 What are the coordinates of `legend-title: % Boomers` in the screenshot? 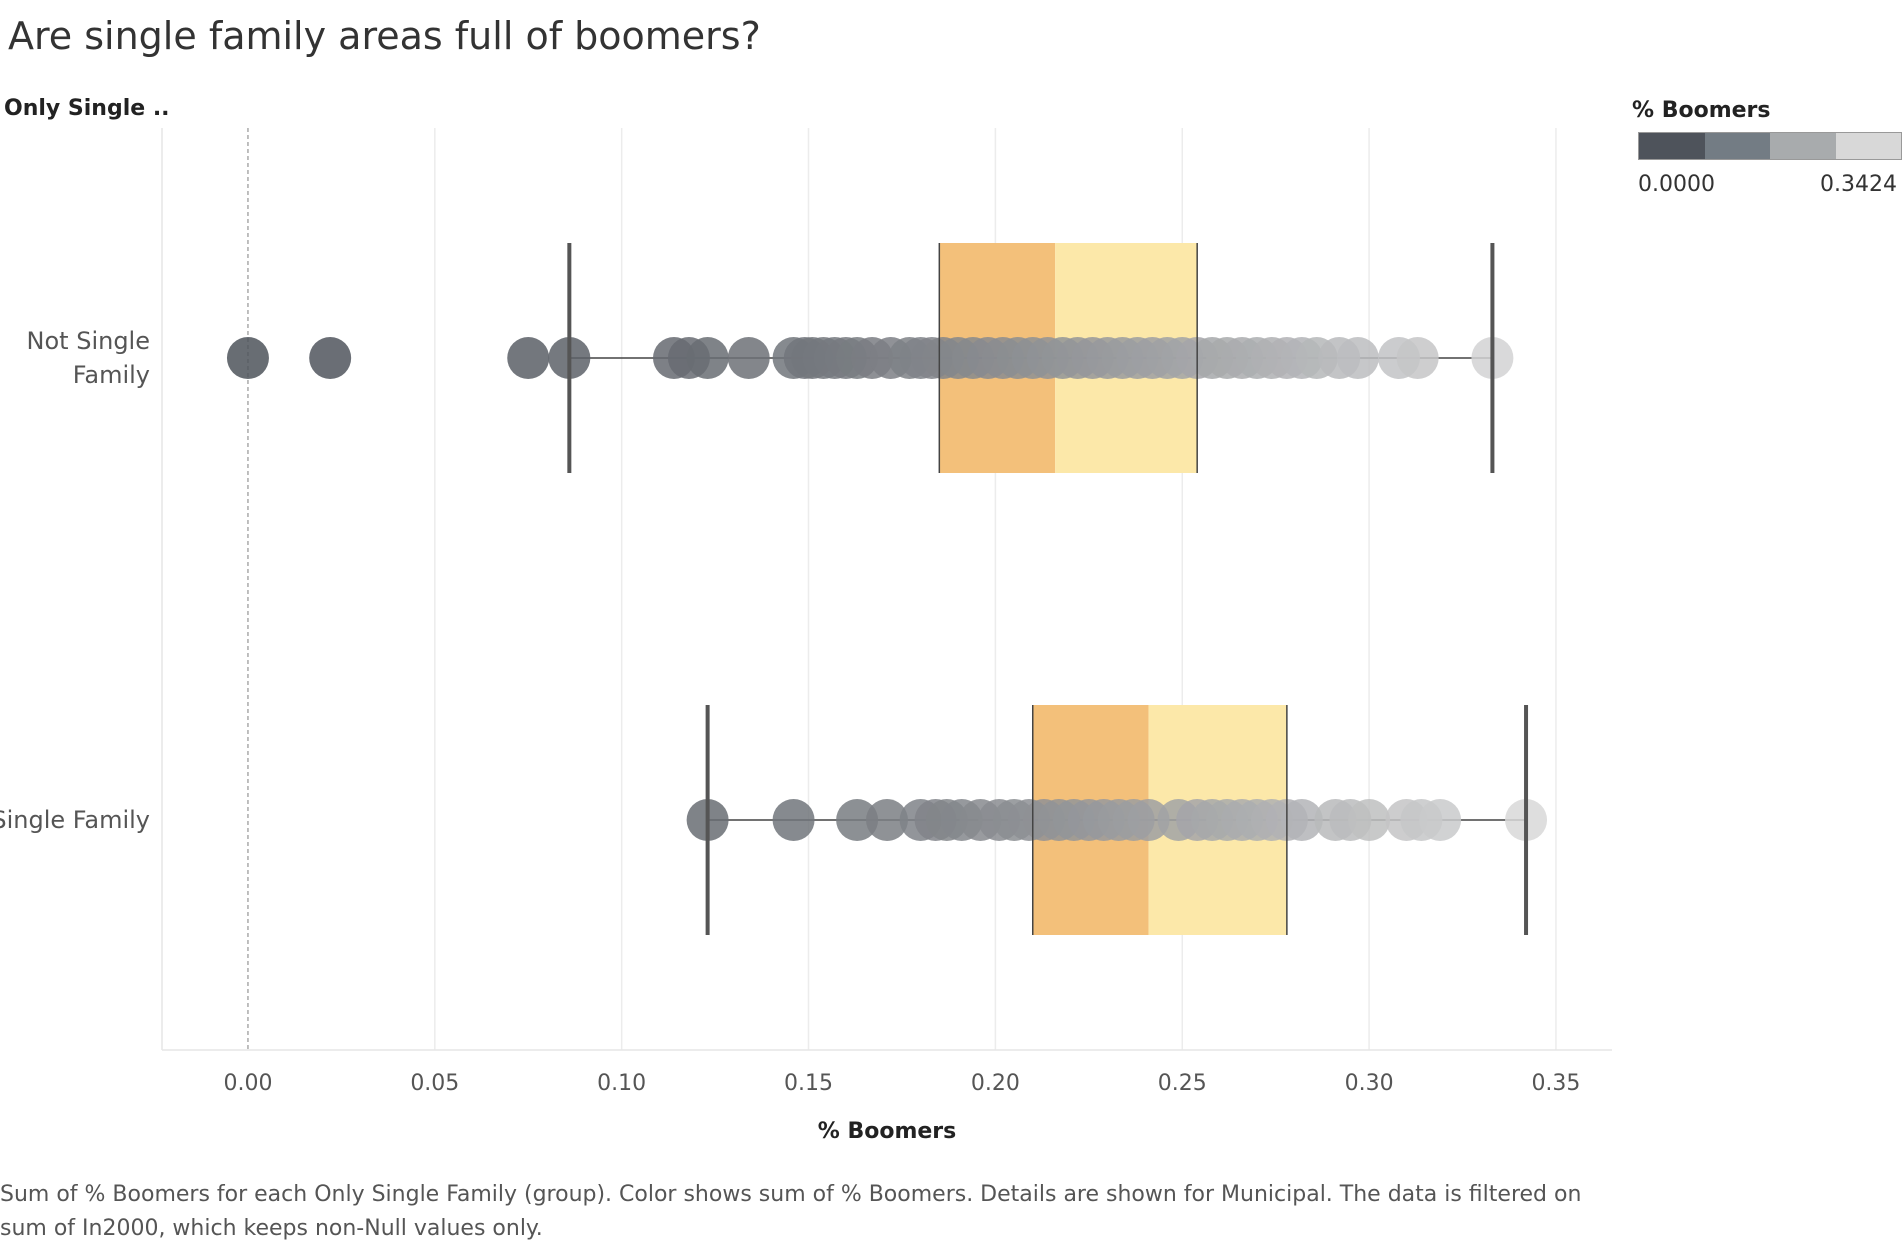 It's located at (1701, 110).